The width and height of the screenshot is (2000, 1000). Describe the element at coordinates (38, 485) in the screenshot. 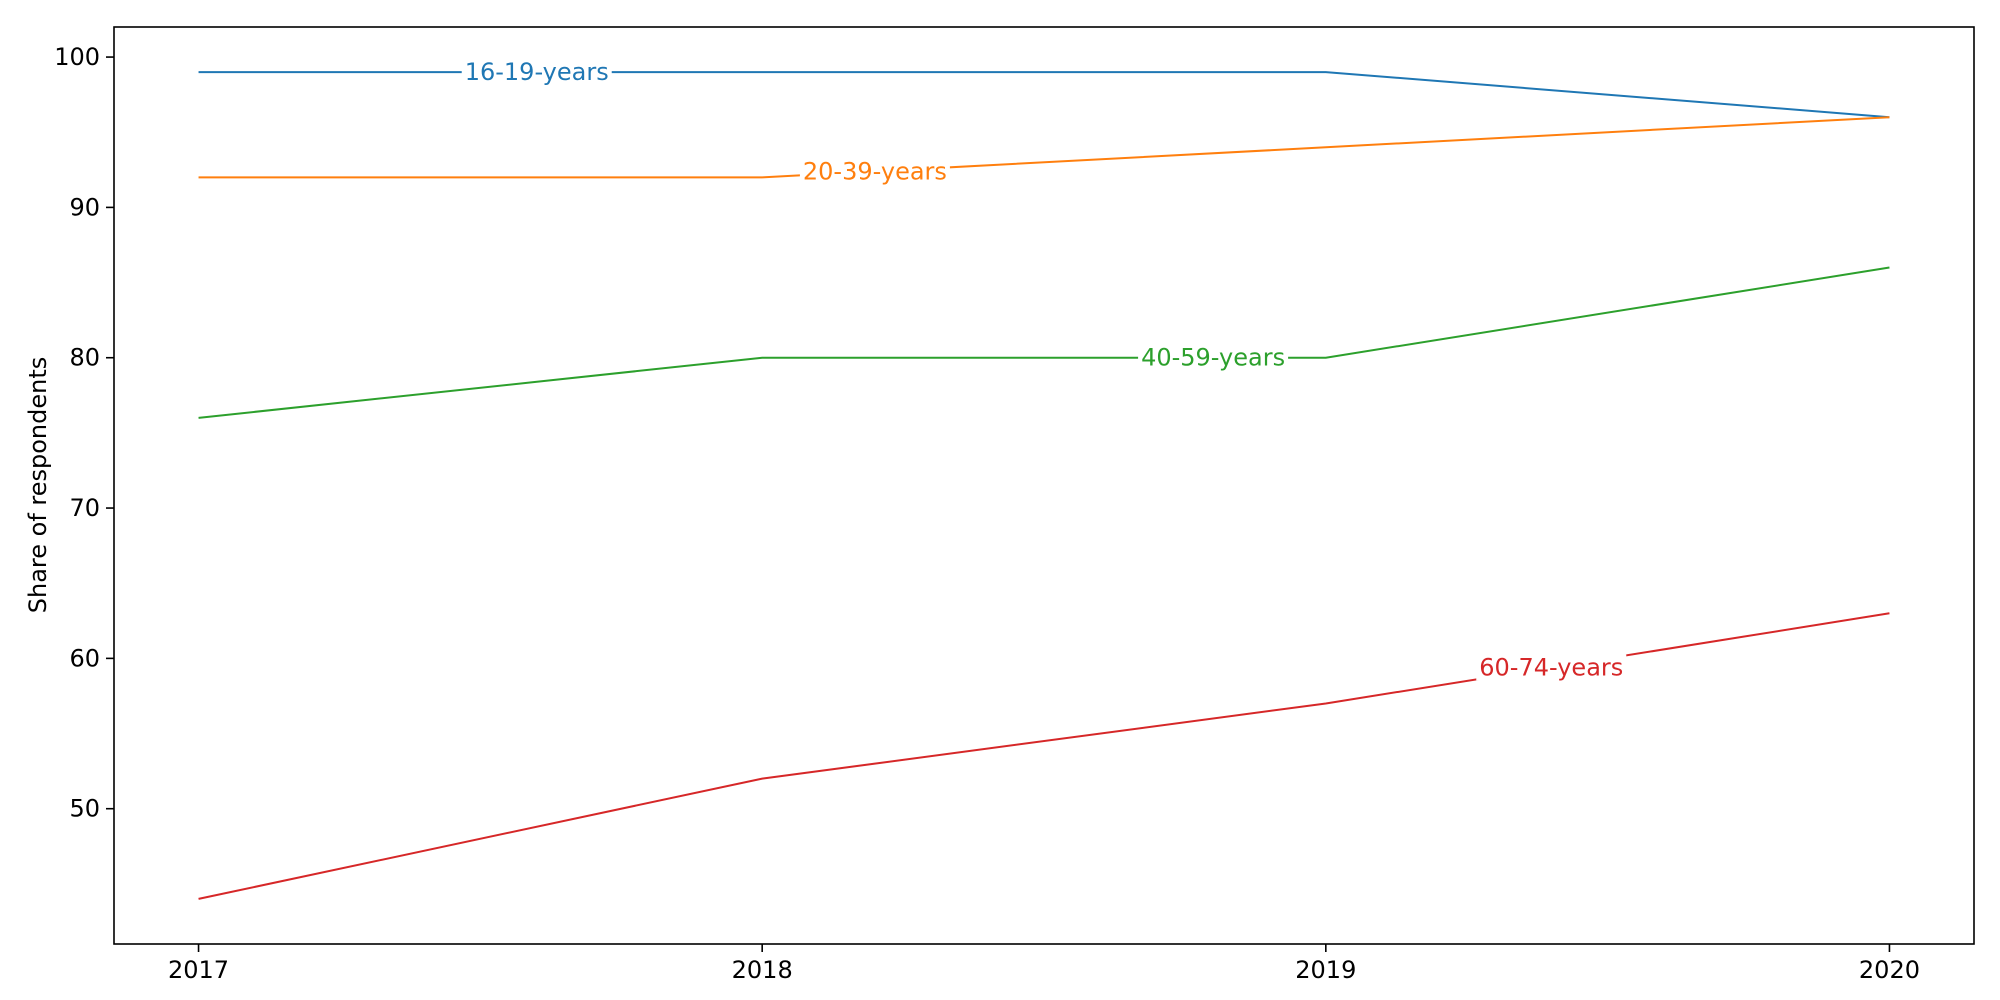

I see `y-axis-title: Share of respondents` at that location.